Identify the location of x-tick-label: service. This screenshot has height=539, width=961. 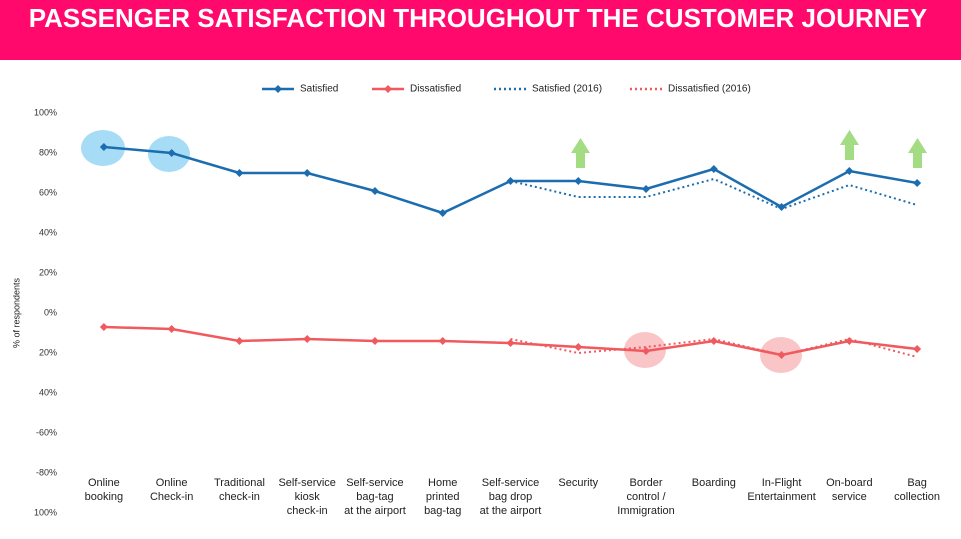
(849, 497).